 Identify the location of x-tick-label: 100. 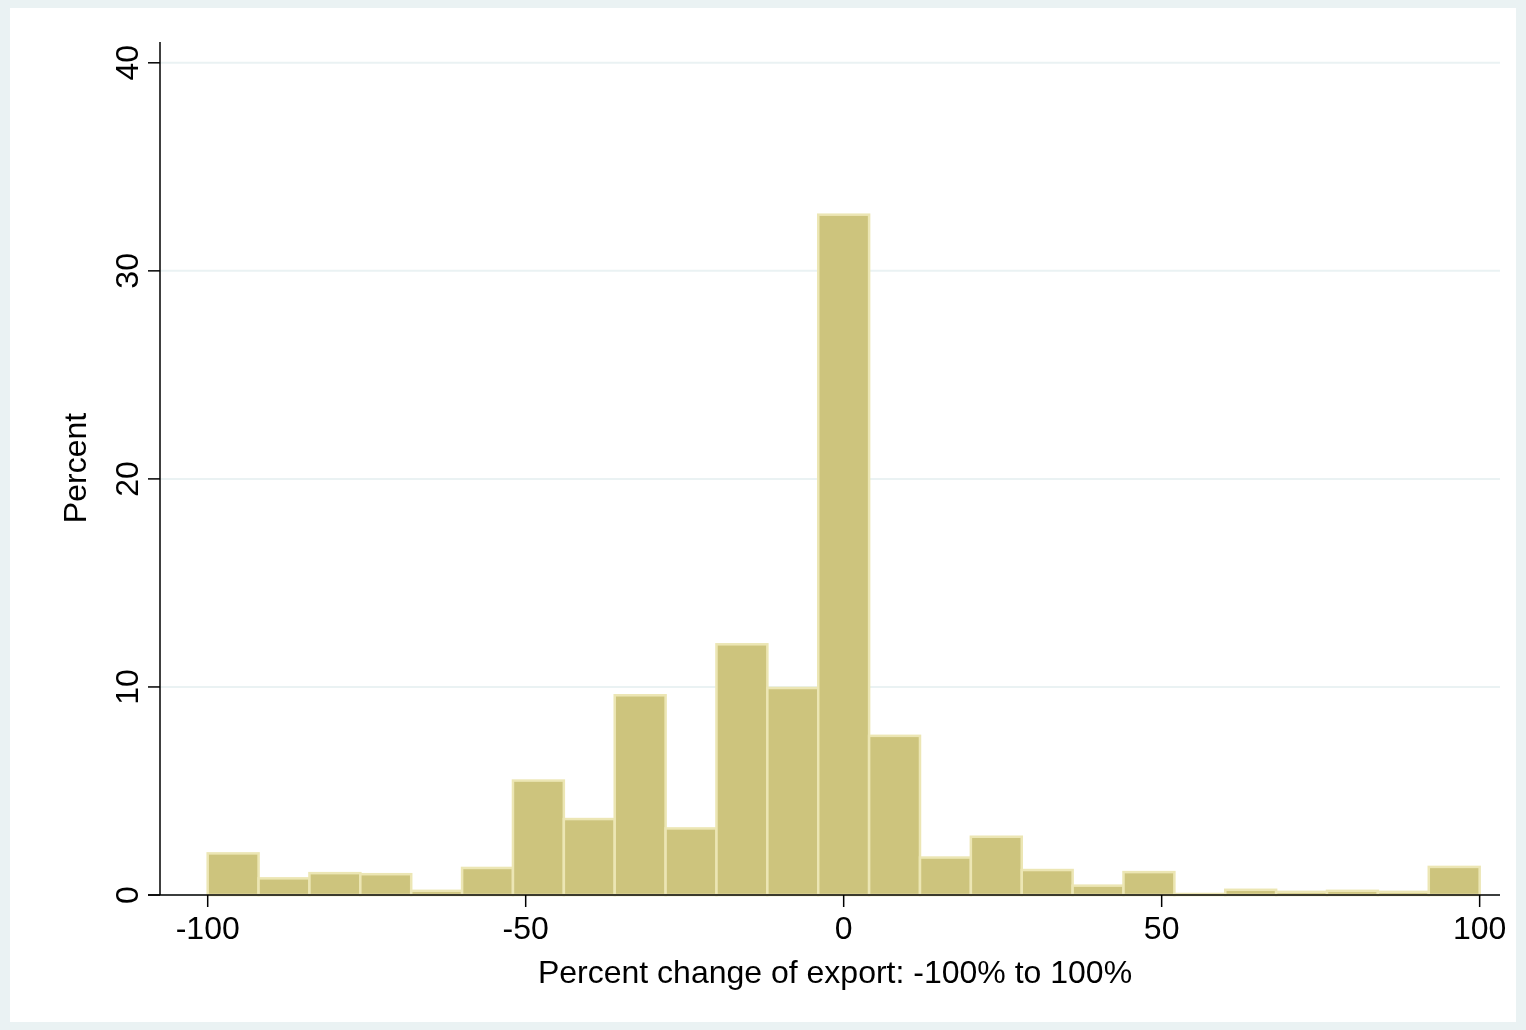
(1479, 928).